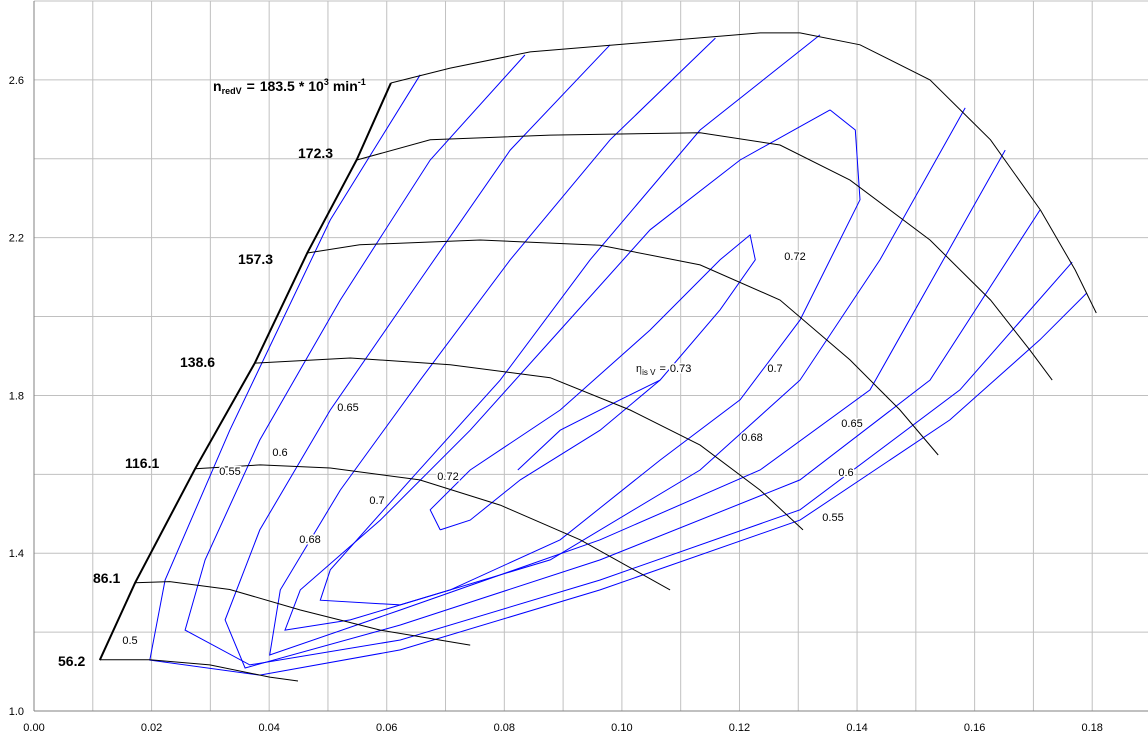  What do you see at coordinates (974, 728) in the screenshot?
I see `x-tick-label: 0.16` at bounding box center [974, 728].